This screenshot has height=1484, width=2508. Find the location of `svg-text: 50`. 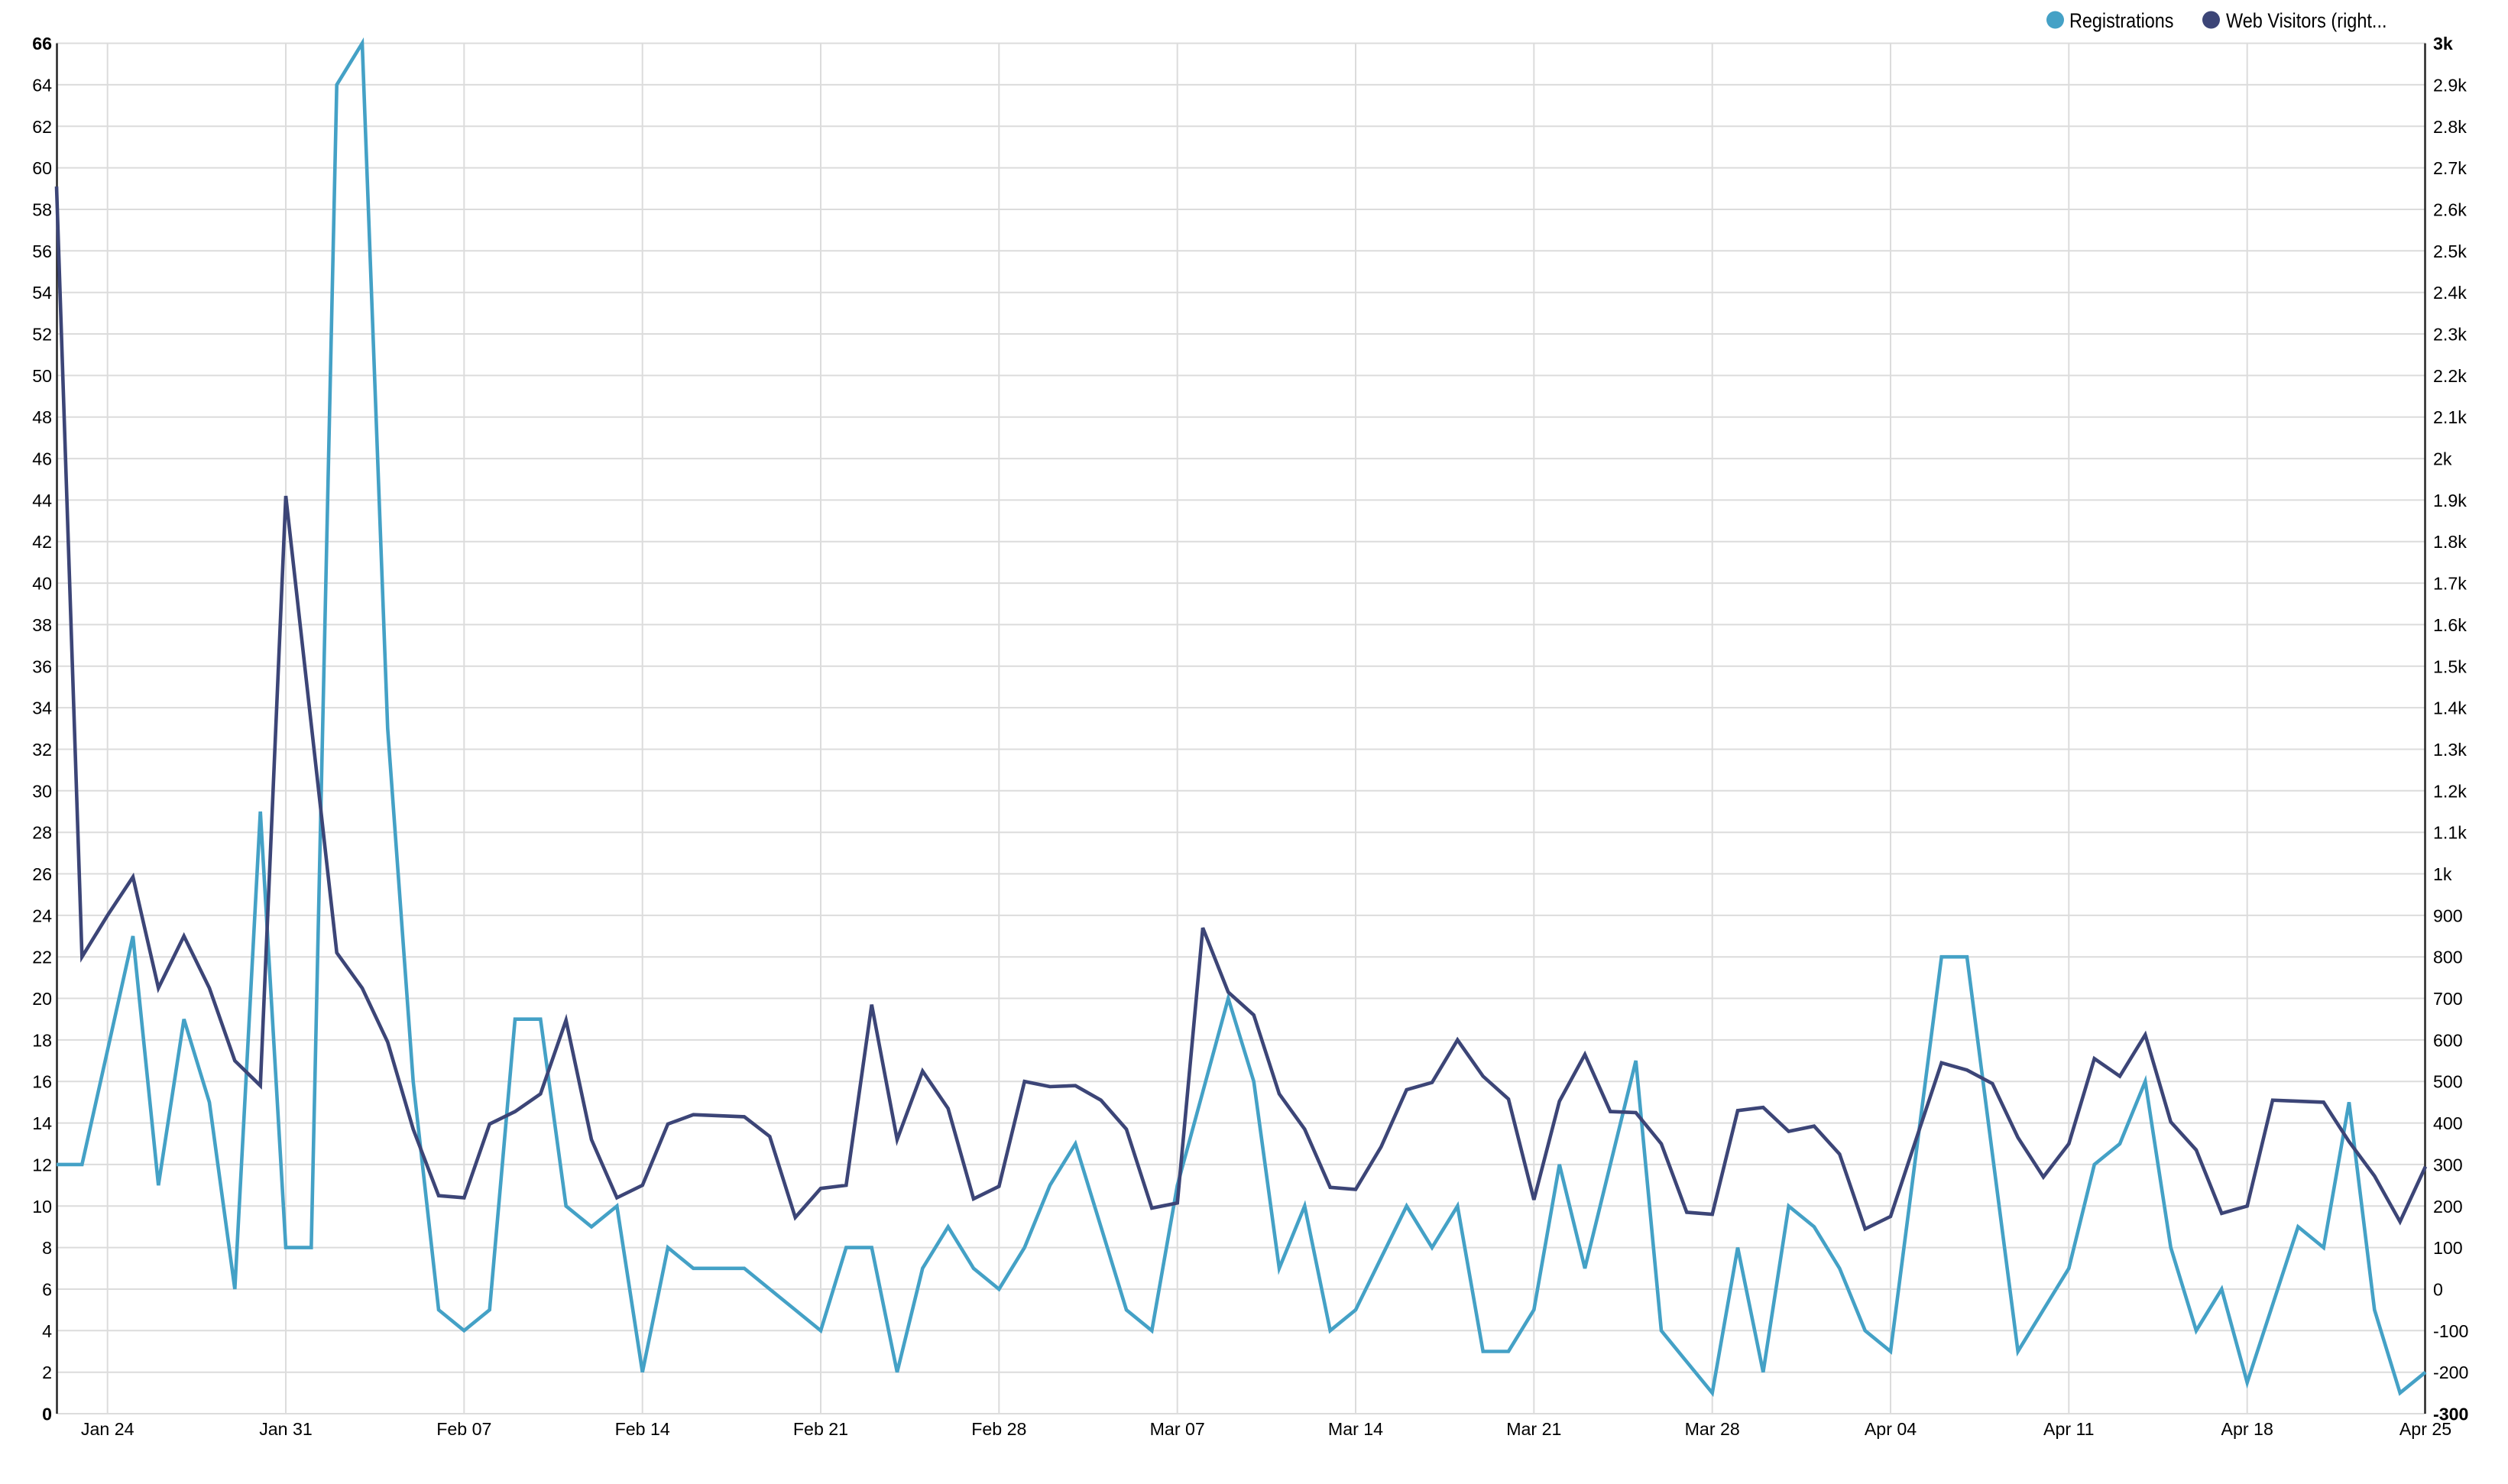

svg-text: 50 is located at coordinates (42, 376).